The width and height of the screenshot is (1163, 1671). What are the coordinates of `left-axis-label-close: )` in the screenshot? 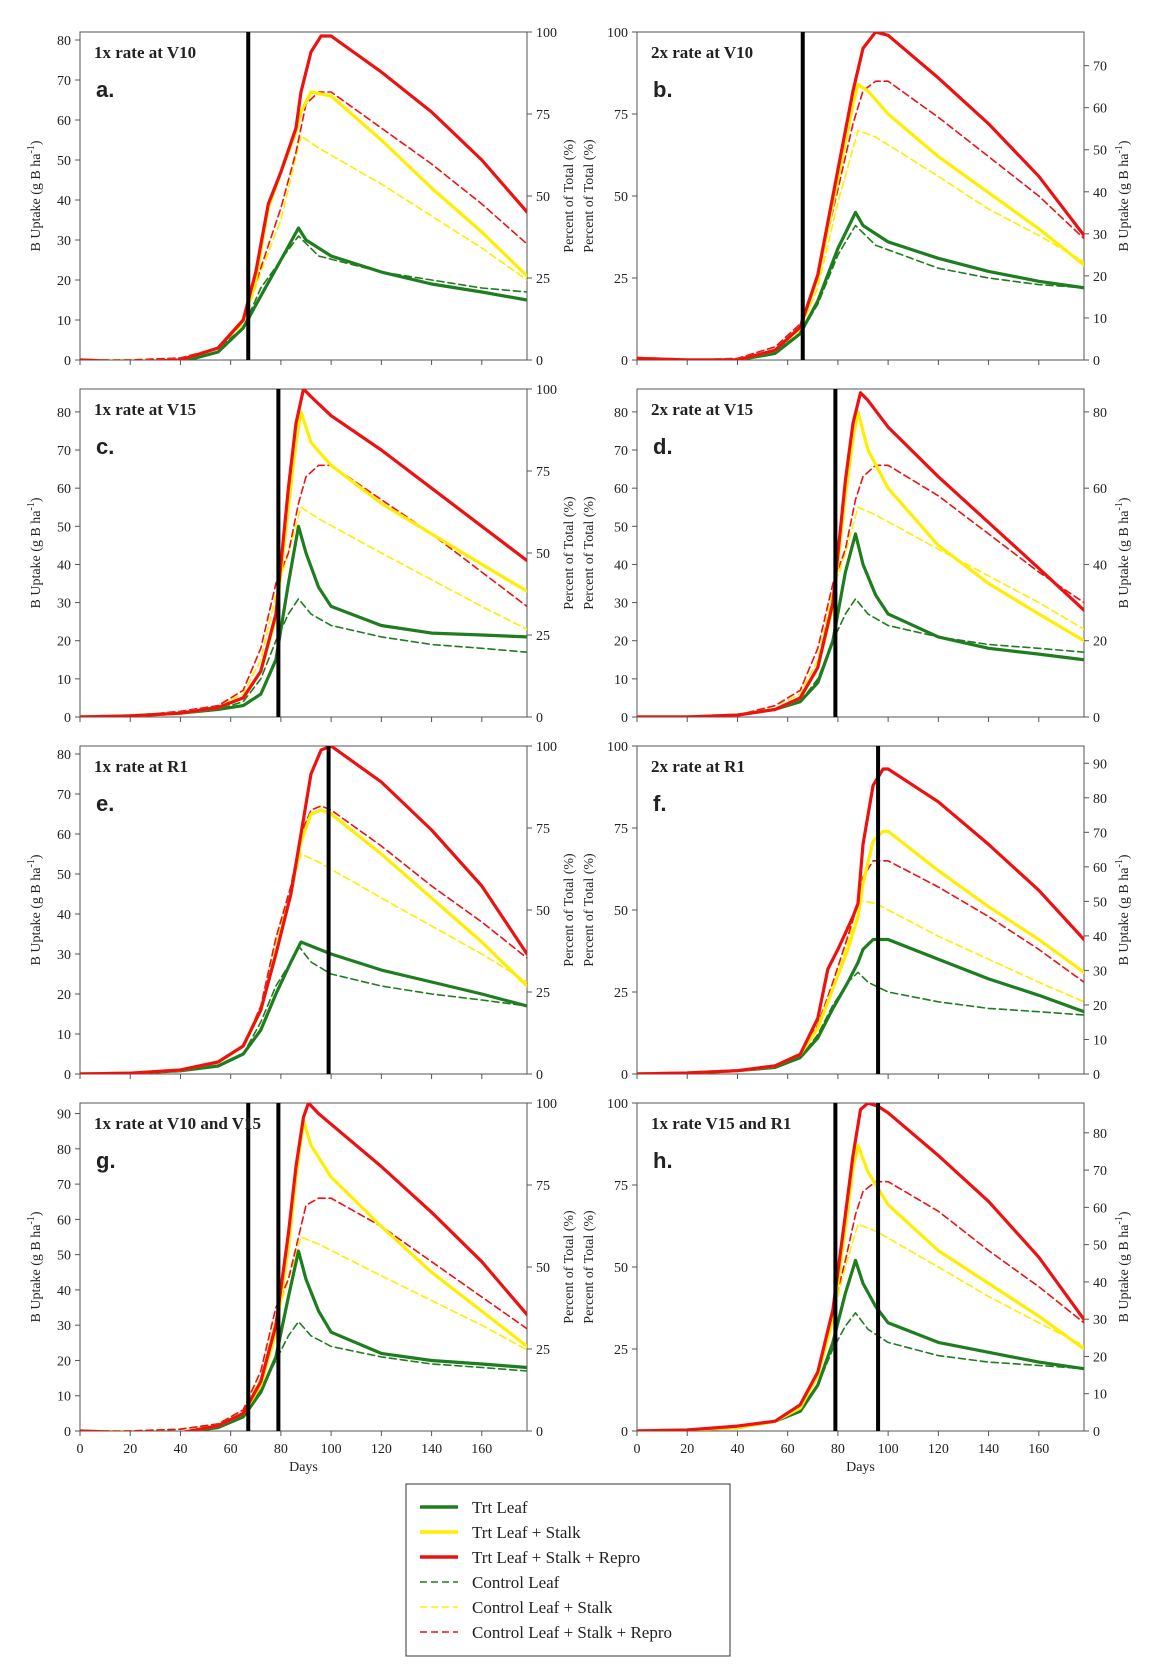 It's located at (36, 499).